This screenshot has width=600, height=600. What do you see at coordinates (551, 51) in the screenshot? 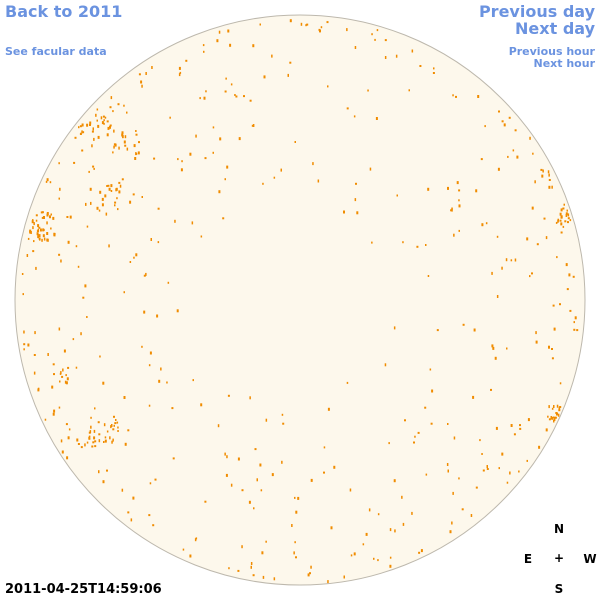
I see `previous-hour-link: Previous hour` at bounding box center [551, 51].